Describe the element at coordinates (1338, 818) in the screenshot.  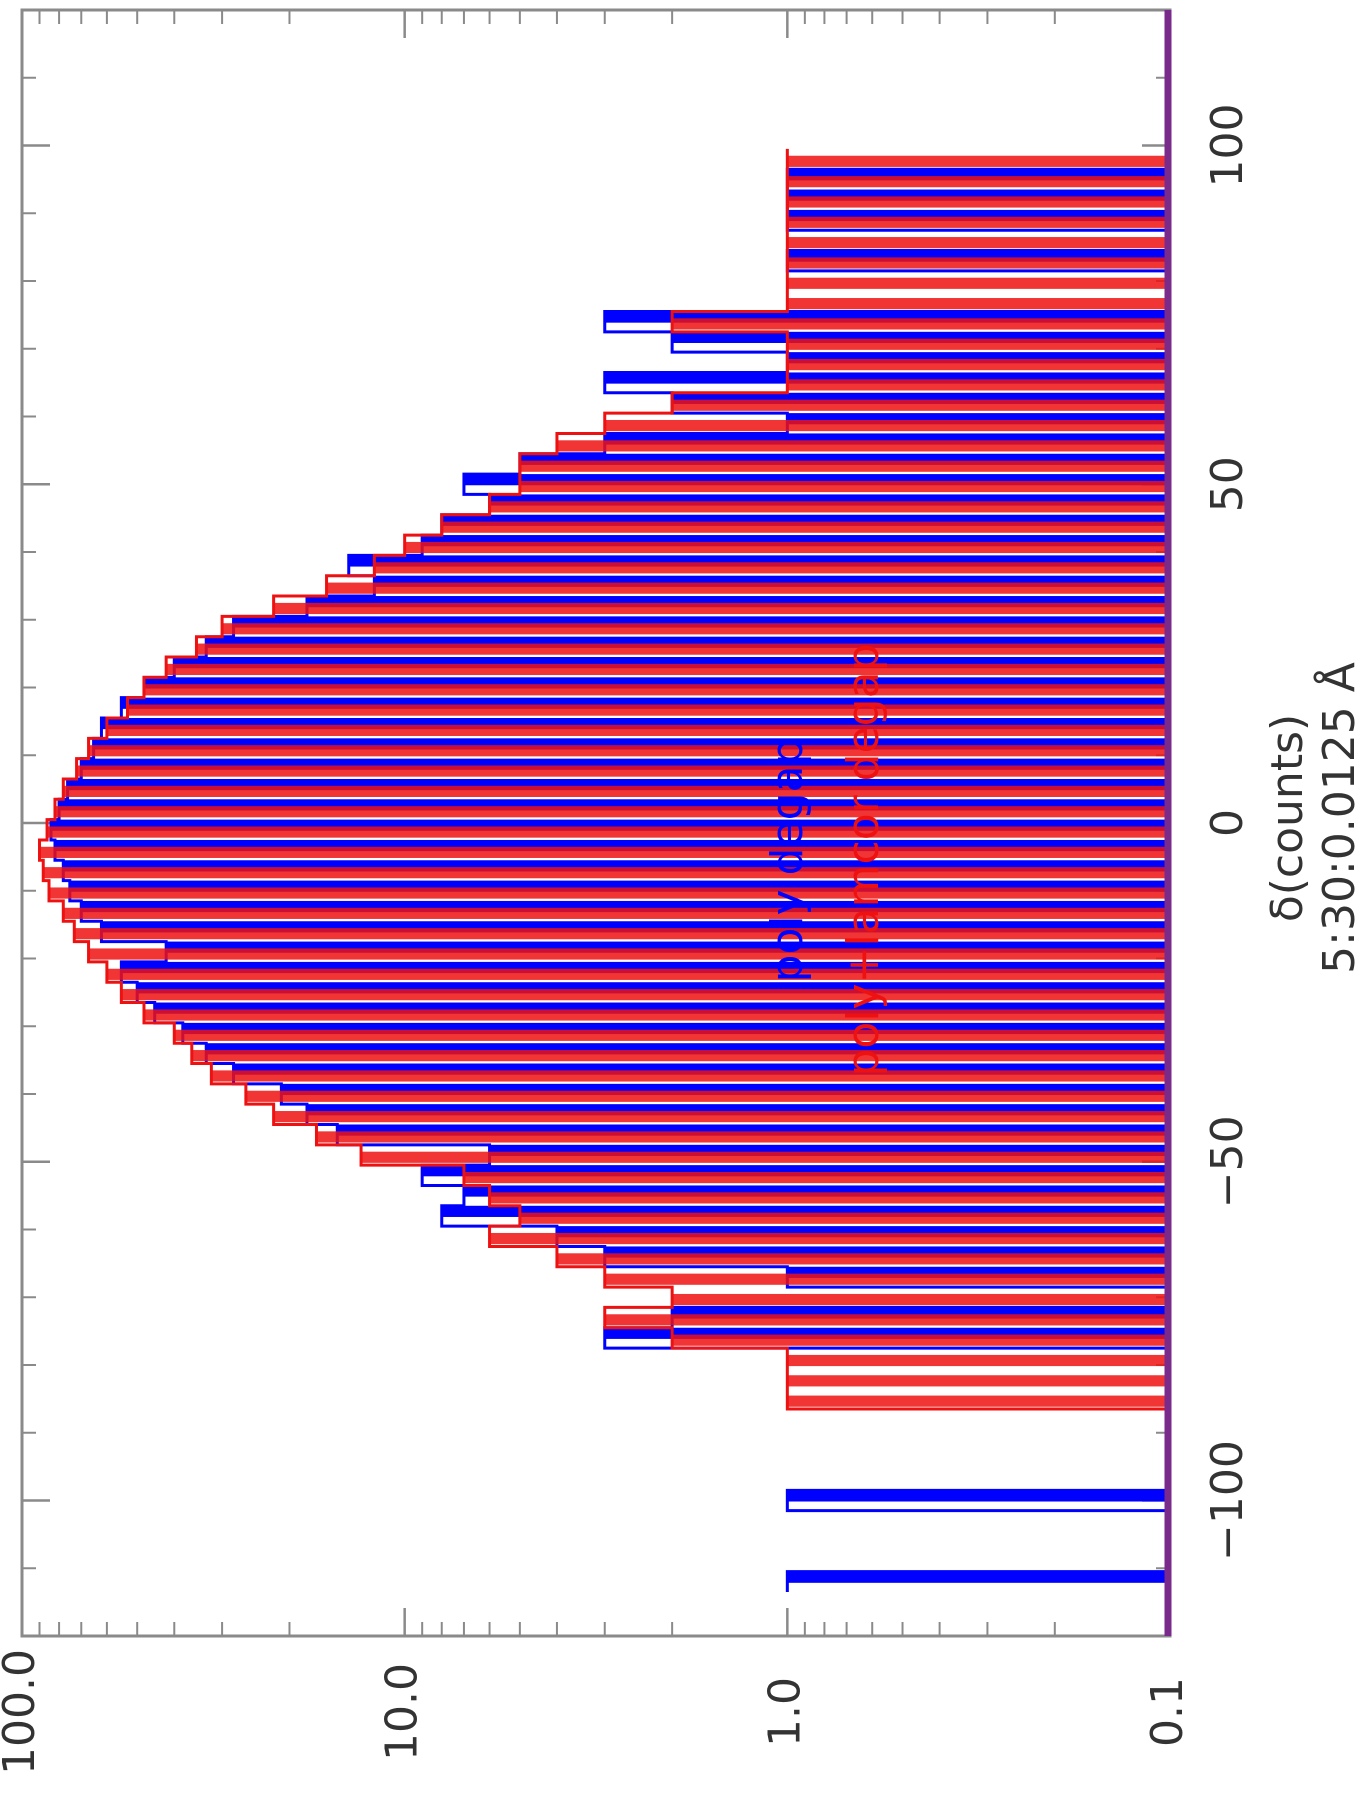
I see `x-axis-subtitle: 5:30:0.0125 Å` at that location.